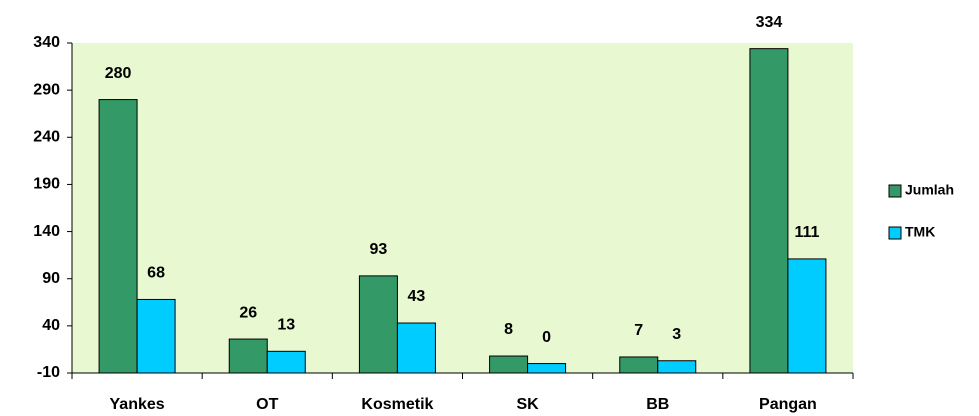 The width and height of the screenshot is (979, 416). I want to click on data-label: 26, so click(248, 312).